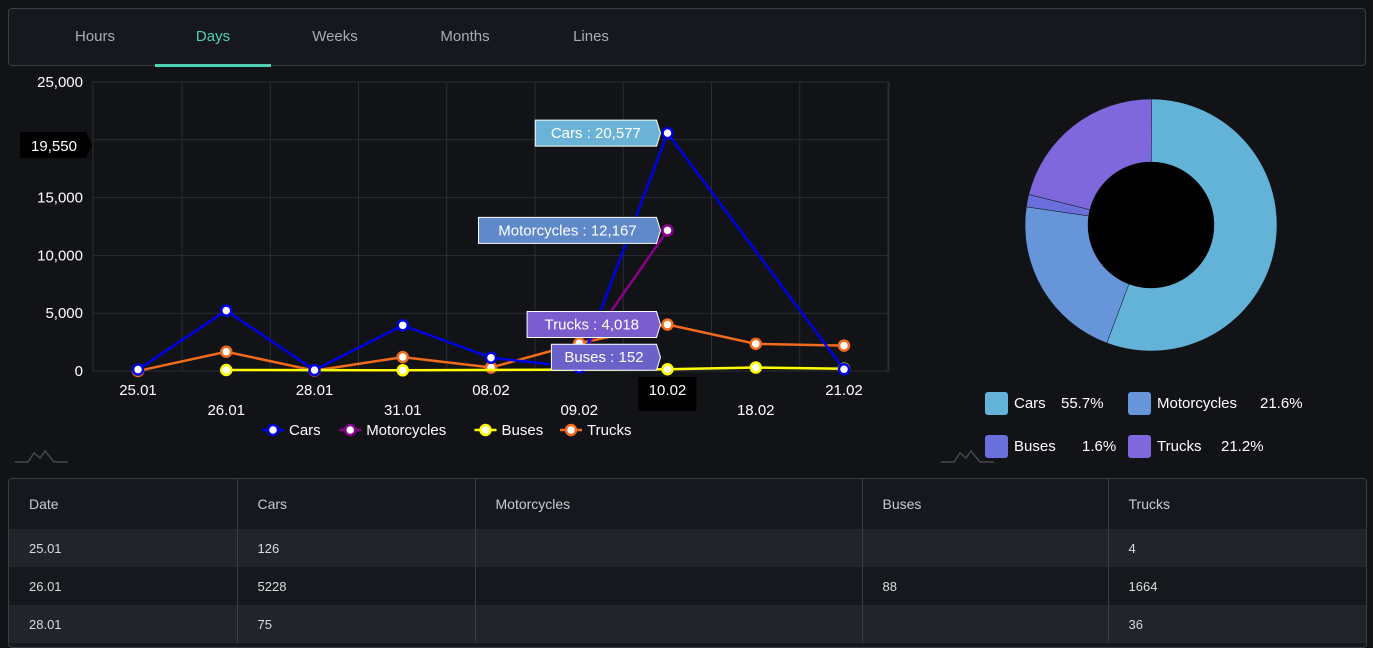 This screenshot has height=648, width=1373. Describe the element at coordinates (356, 586) in the screenshot. I see `table-cell: 5228` at that location.